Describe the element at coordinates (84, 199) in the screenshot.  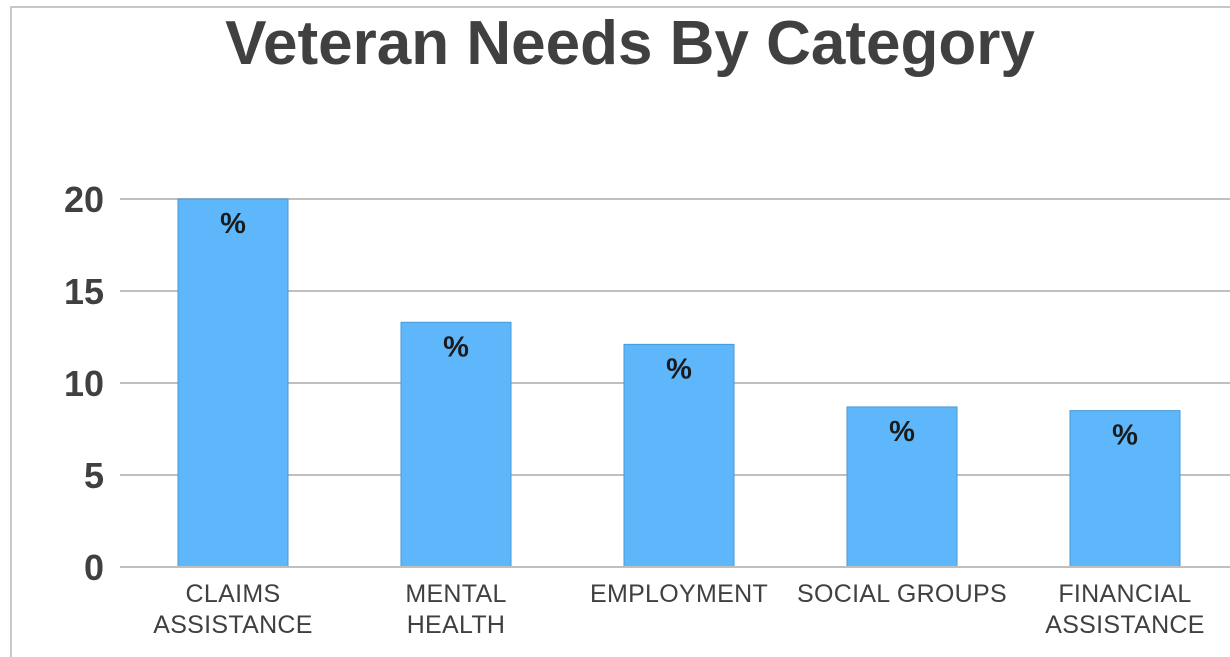
I see `y-tick-label: 20` at that location.